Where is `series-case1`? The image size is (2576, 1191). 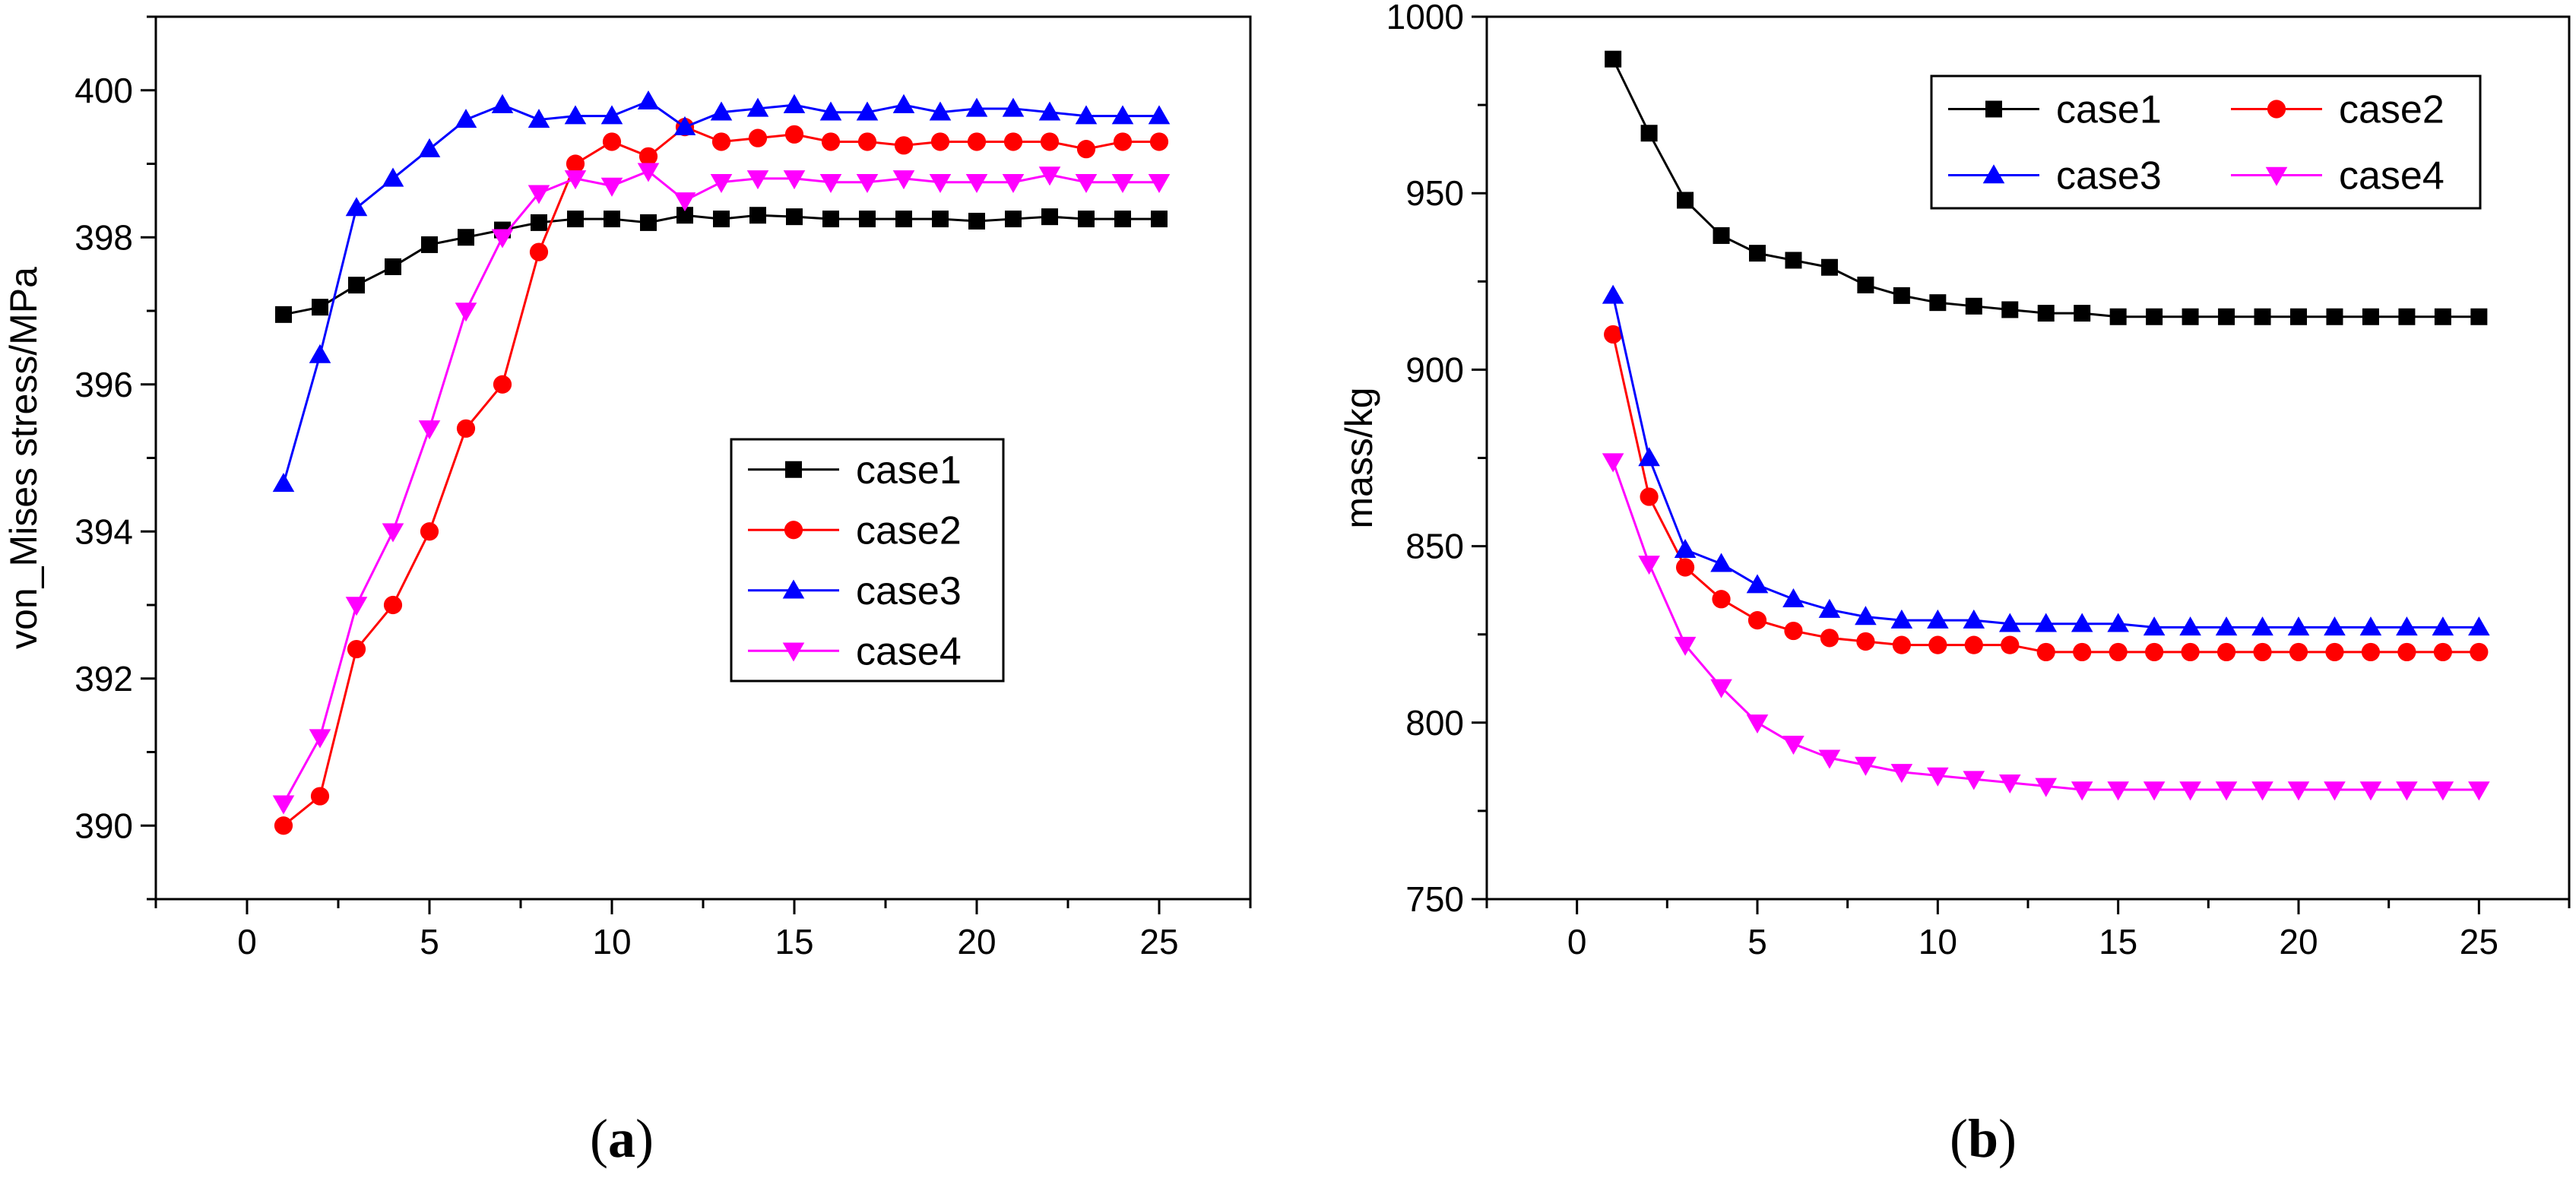 series-case1 is located at coordinates (2046, 188).